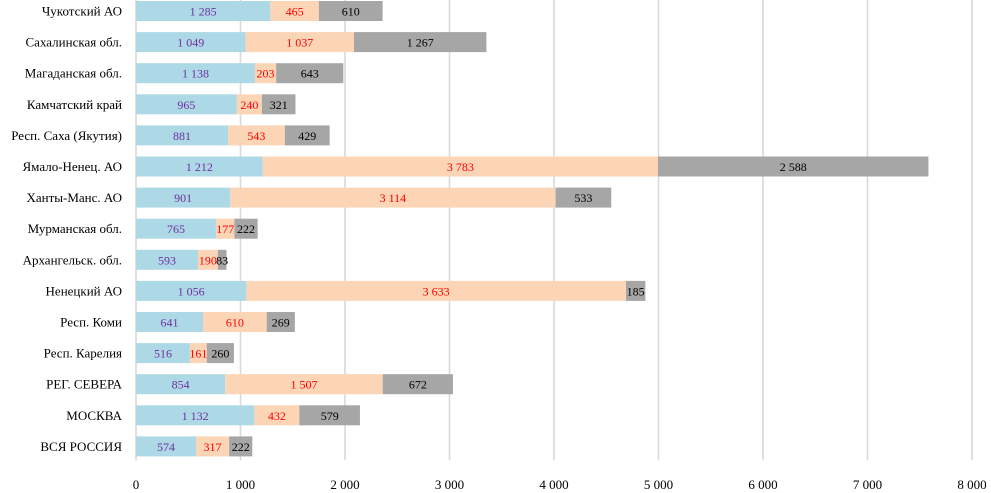  I want to click on bar-value-label: 2 588, so click(793, 167).